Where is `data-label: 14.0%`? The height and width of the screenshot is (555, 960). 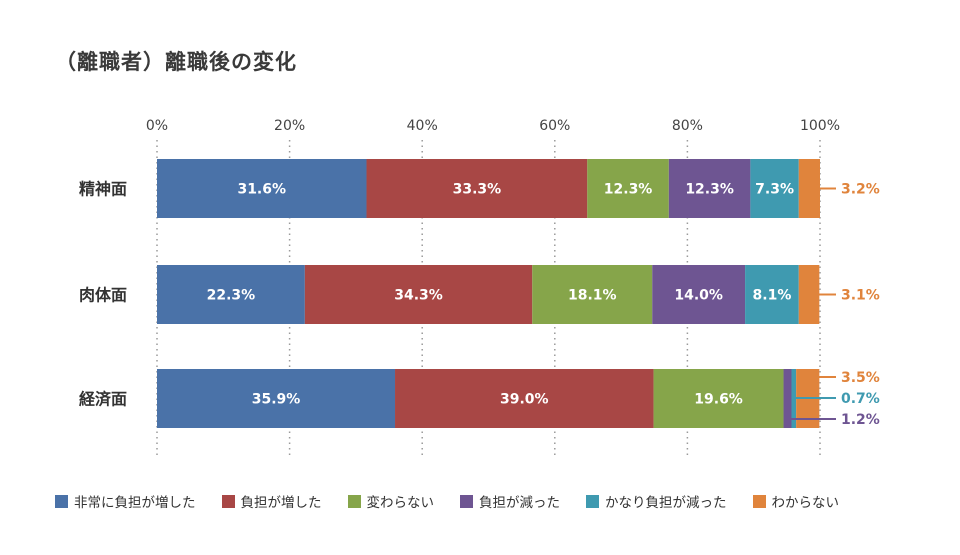 data-label: 14.0% is located at coordinates (698, 296).